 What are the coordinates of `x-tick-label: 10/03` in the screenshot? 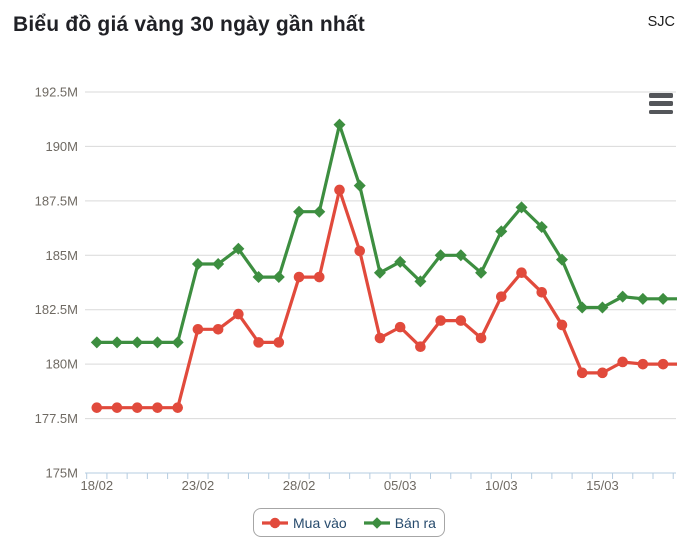 It's located at (501, 485).